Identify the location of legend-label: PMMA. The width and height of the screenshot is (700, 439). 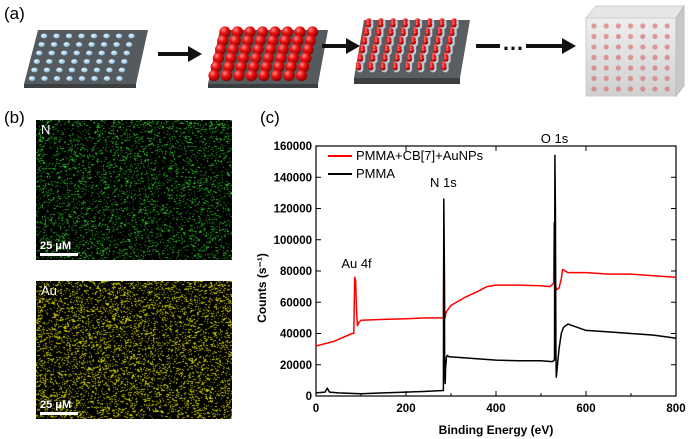
(375, 173).